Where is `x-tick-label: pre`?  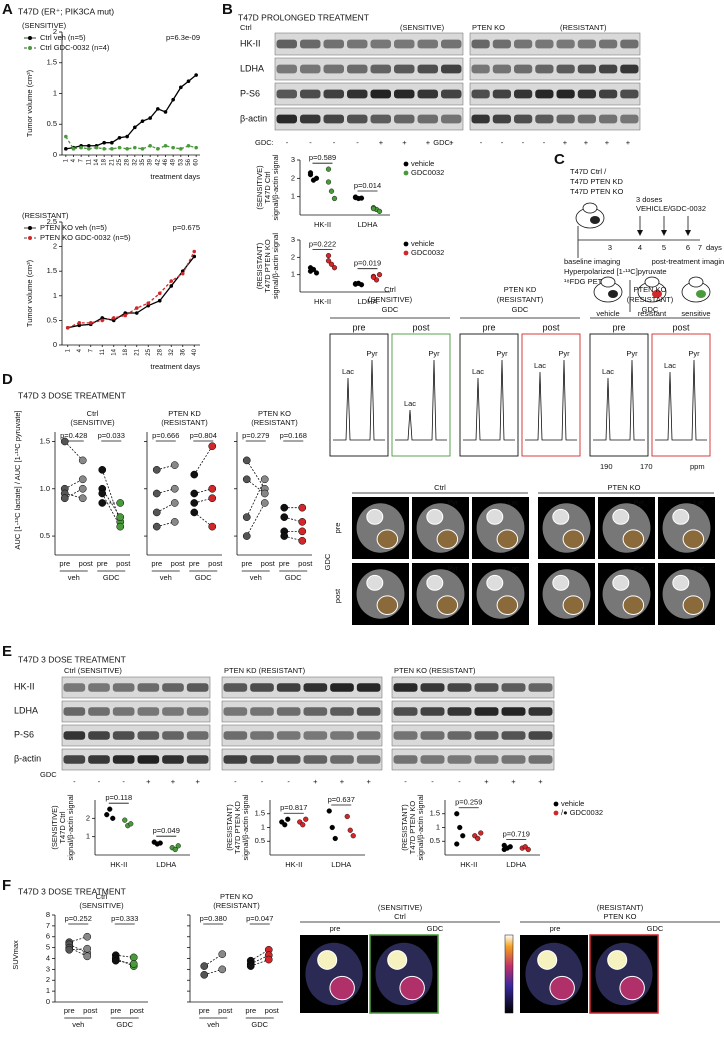
x-tick-label: pre is located at coordinates (284, 563).